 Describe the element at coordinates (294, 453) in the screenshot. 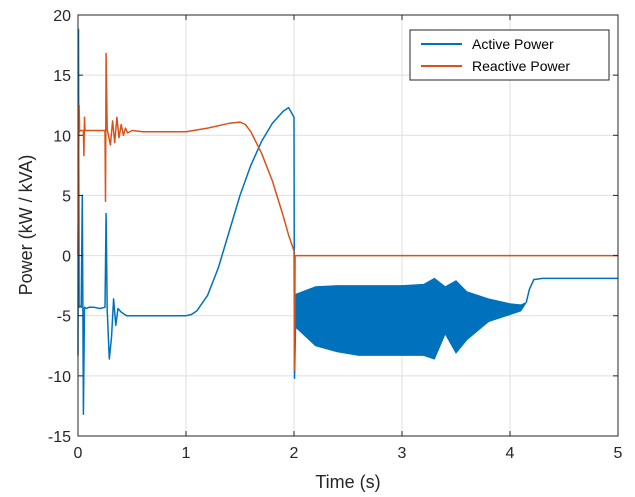

I see `x-tick-label-2: 2` at that location.